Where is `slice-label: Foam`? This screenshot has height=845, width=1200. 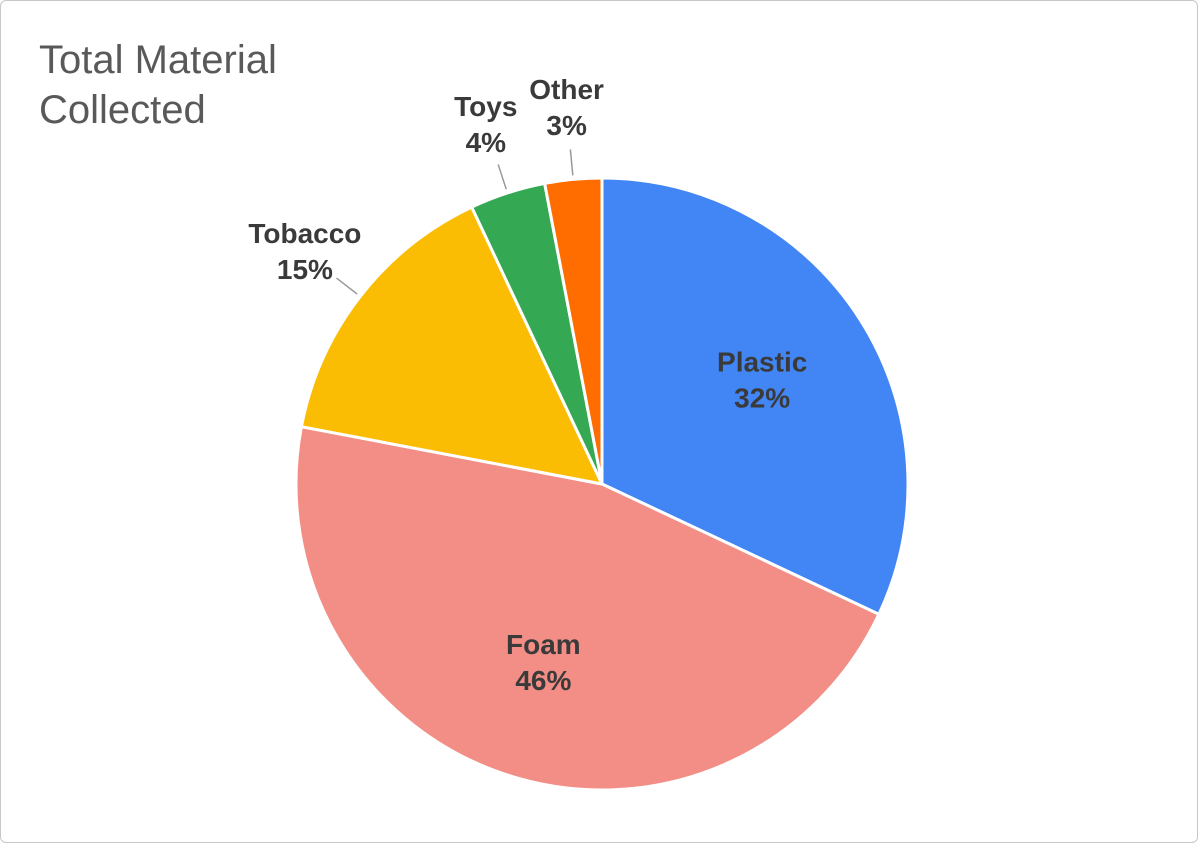
slice-label: Foam is located at coordinates (543, 644).